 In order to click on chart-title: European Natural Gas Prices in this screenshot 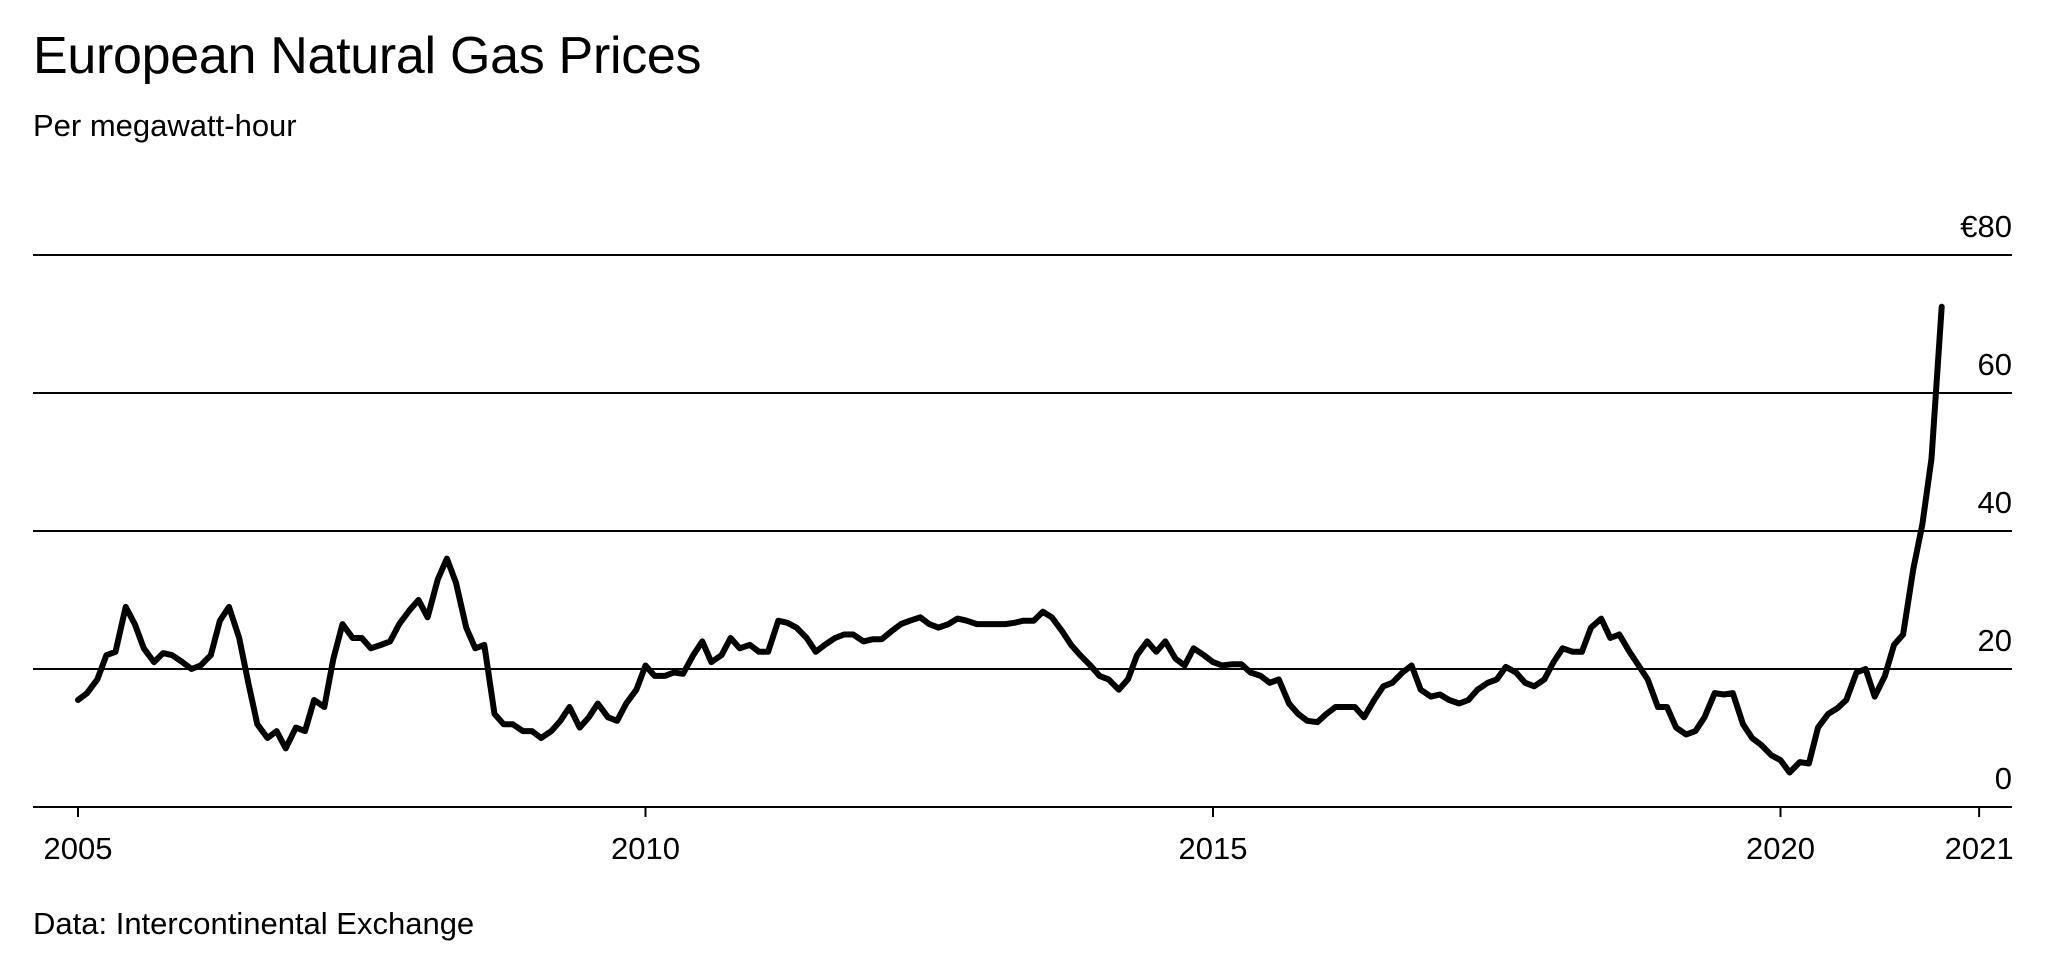, I will do `click(367, 56)`.